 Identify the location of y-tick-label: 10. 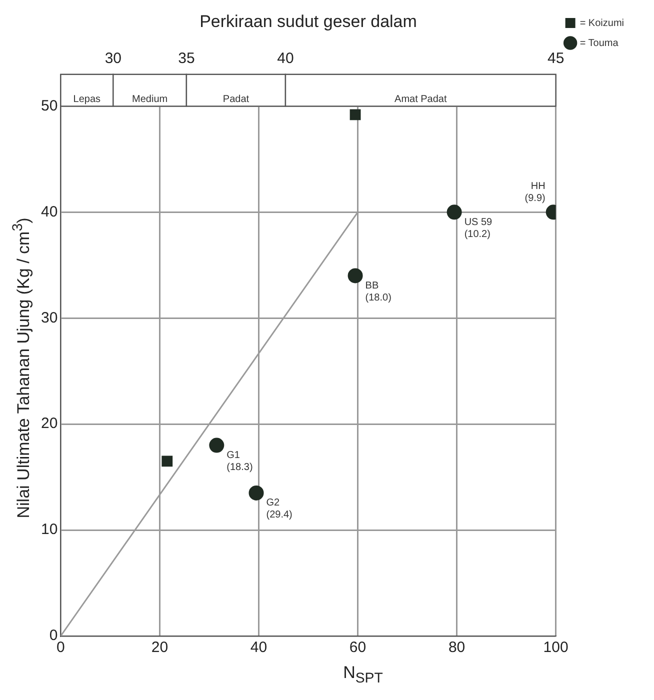
(49, 529).